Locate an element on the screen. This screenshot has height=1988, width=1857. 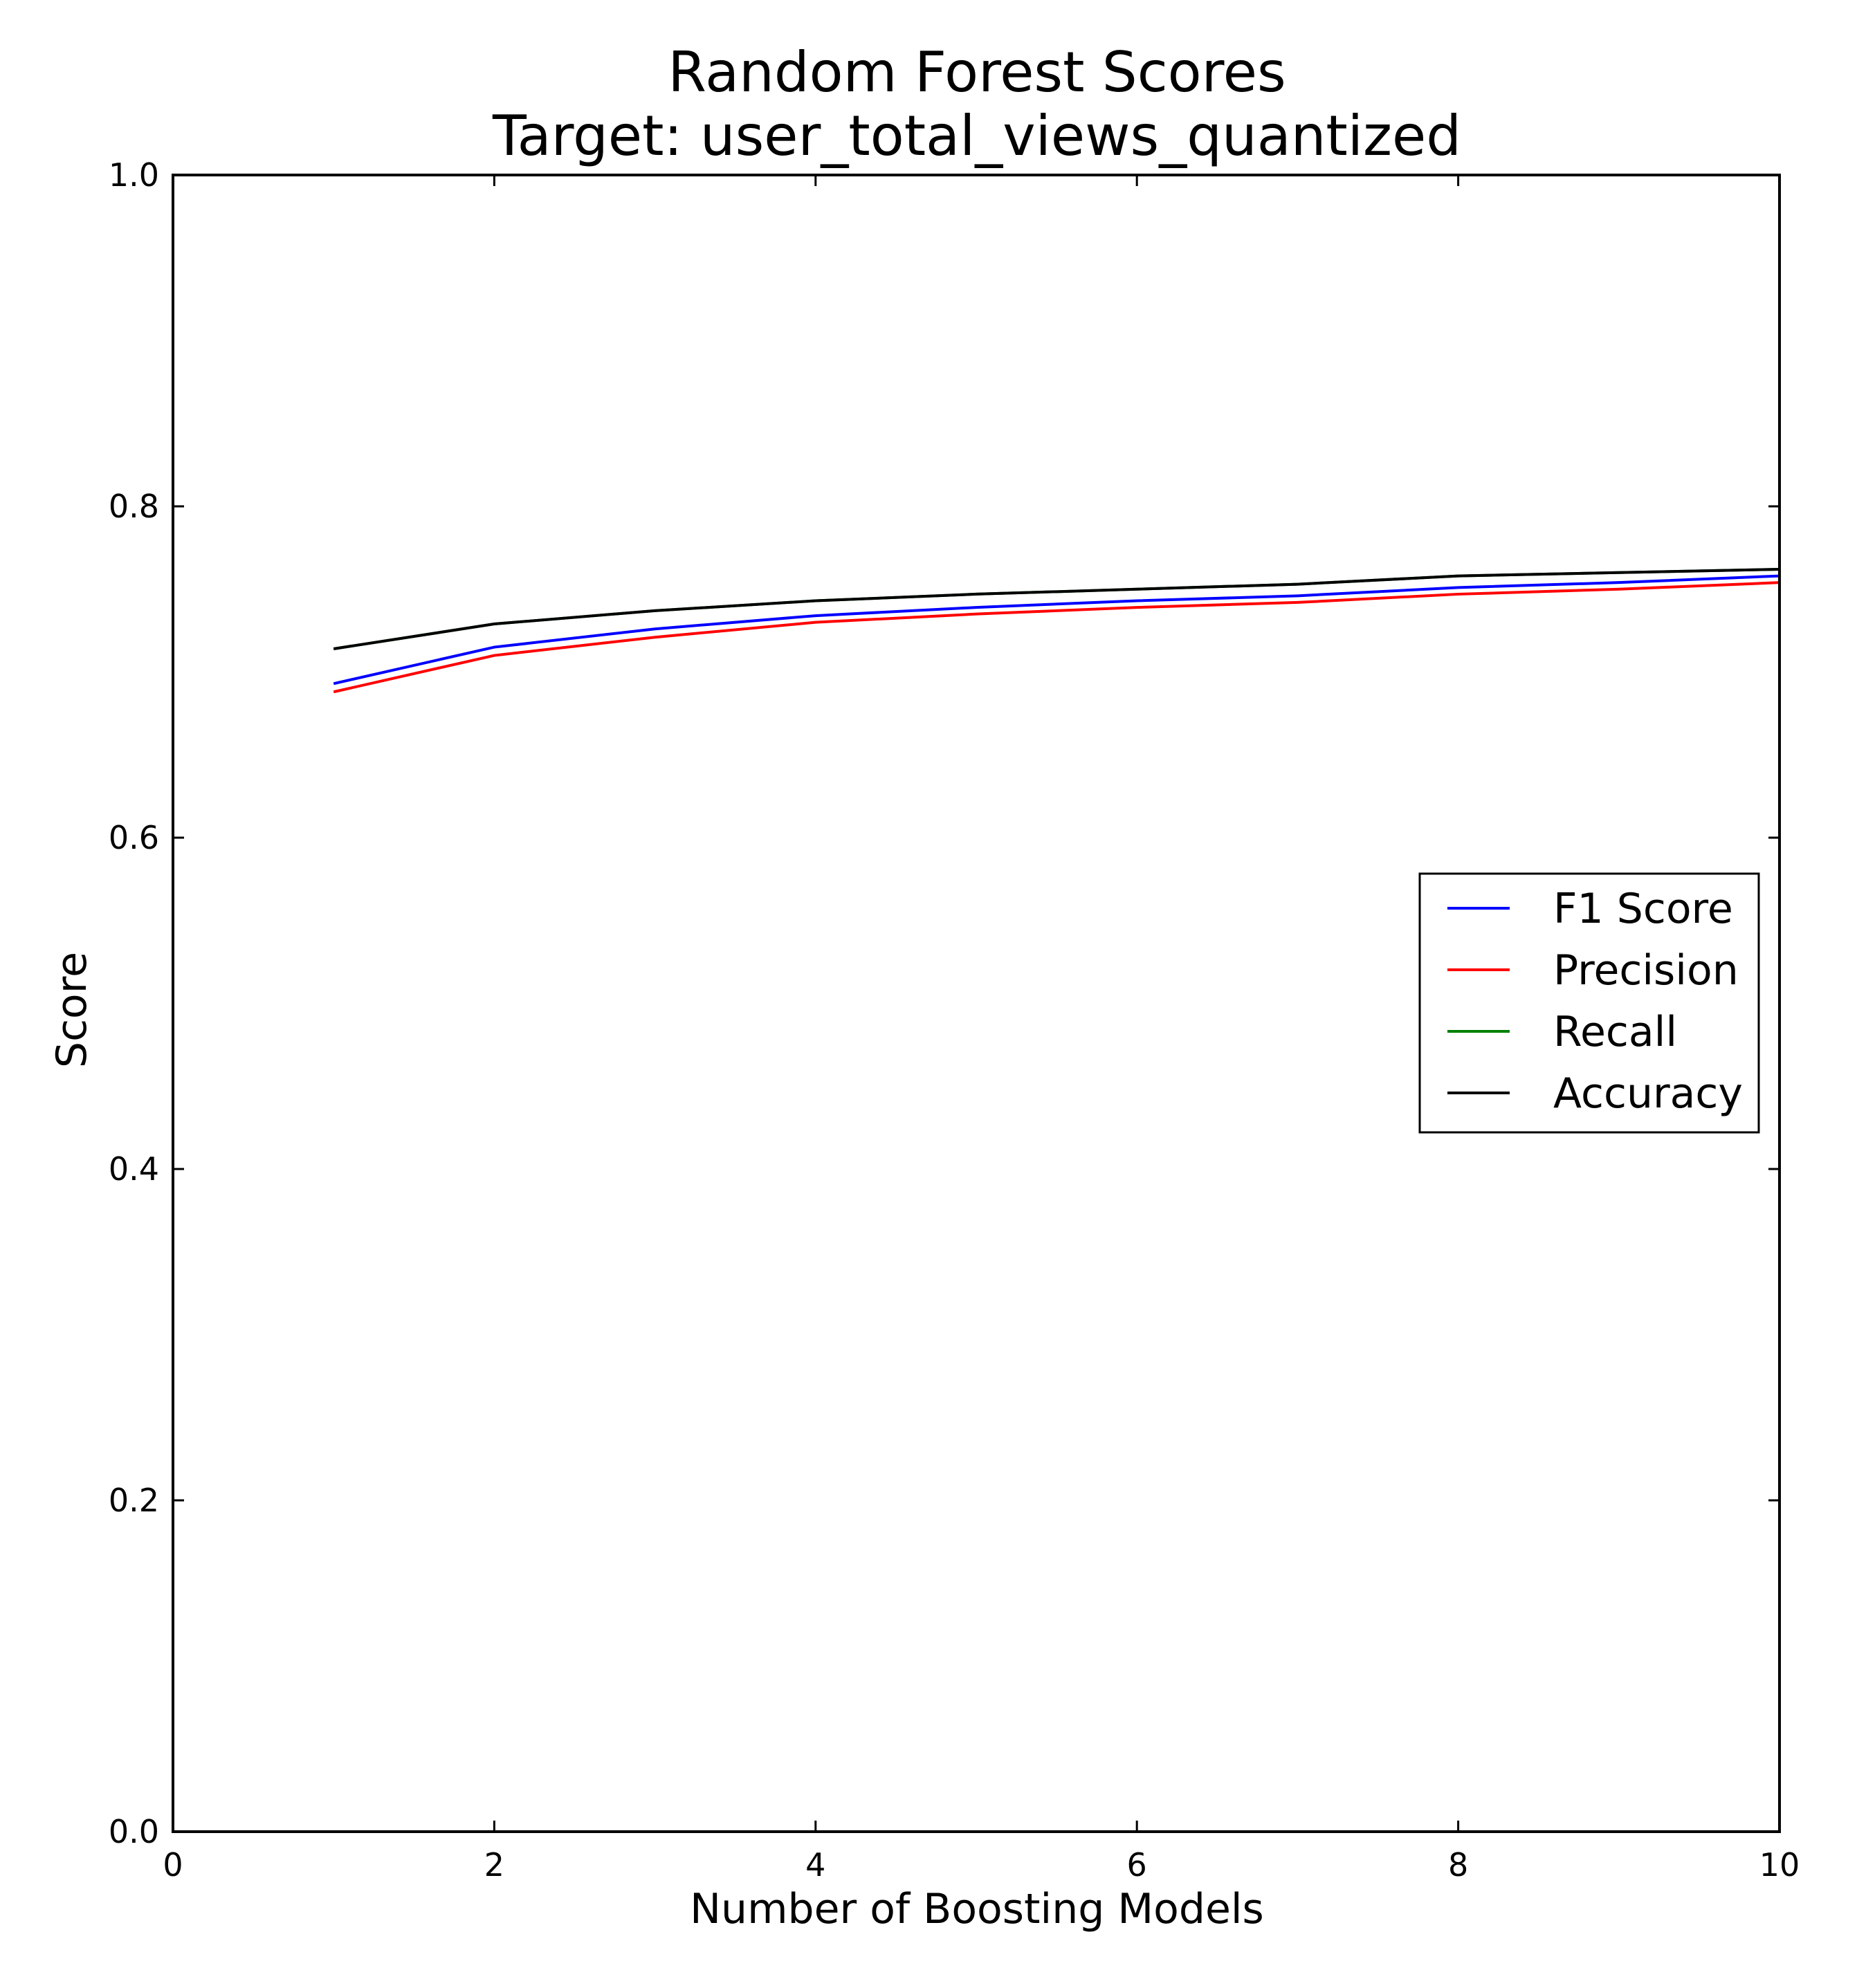
y-tick-label: 0.2 is located at coordinates (134, 1500).